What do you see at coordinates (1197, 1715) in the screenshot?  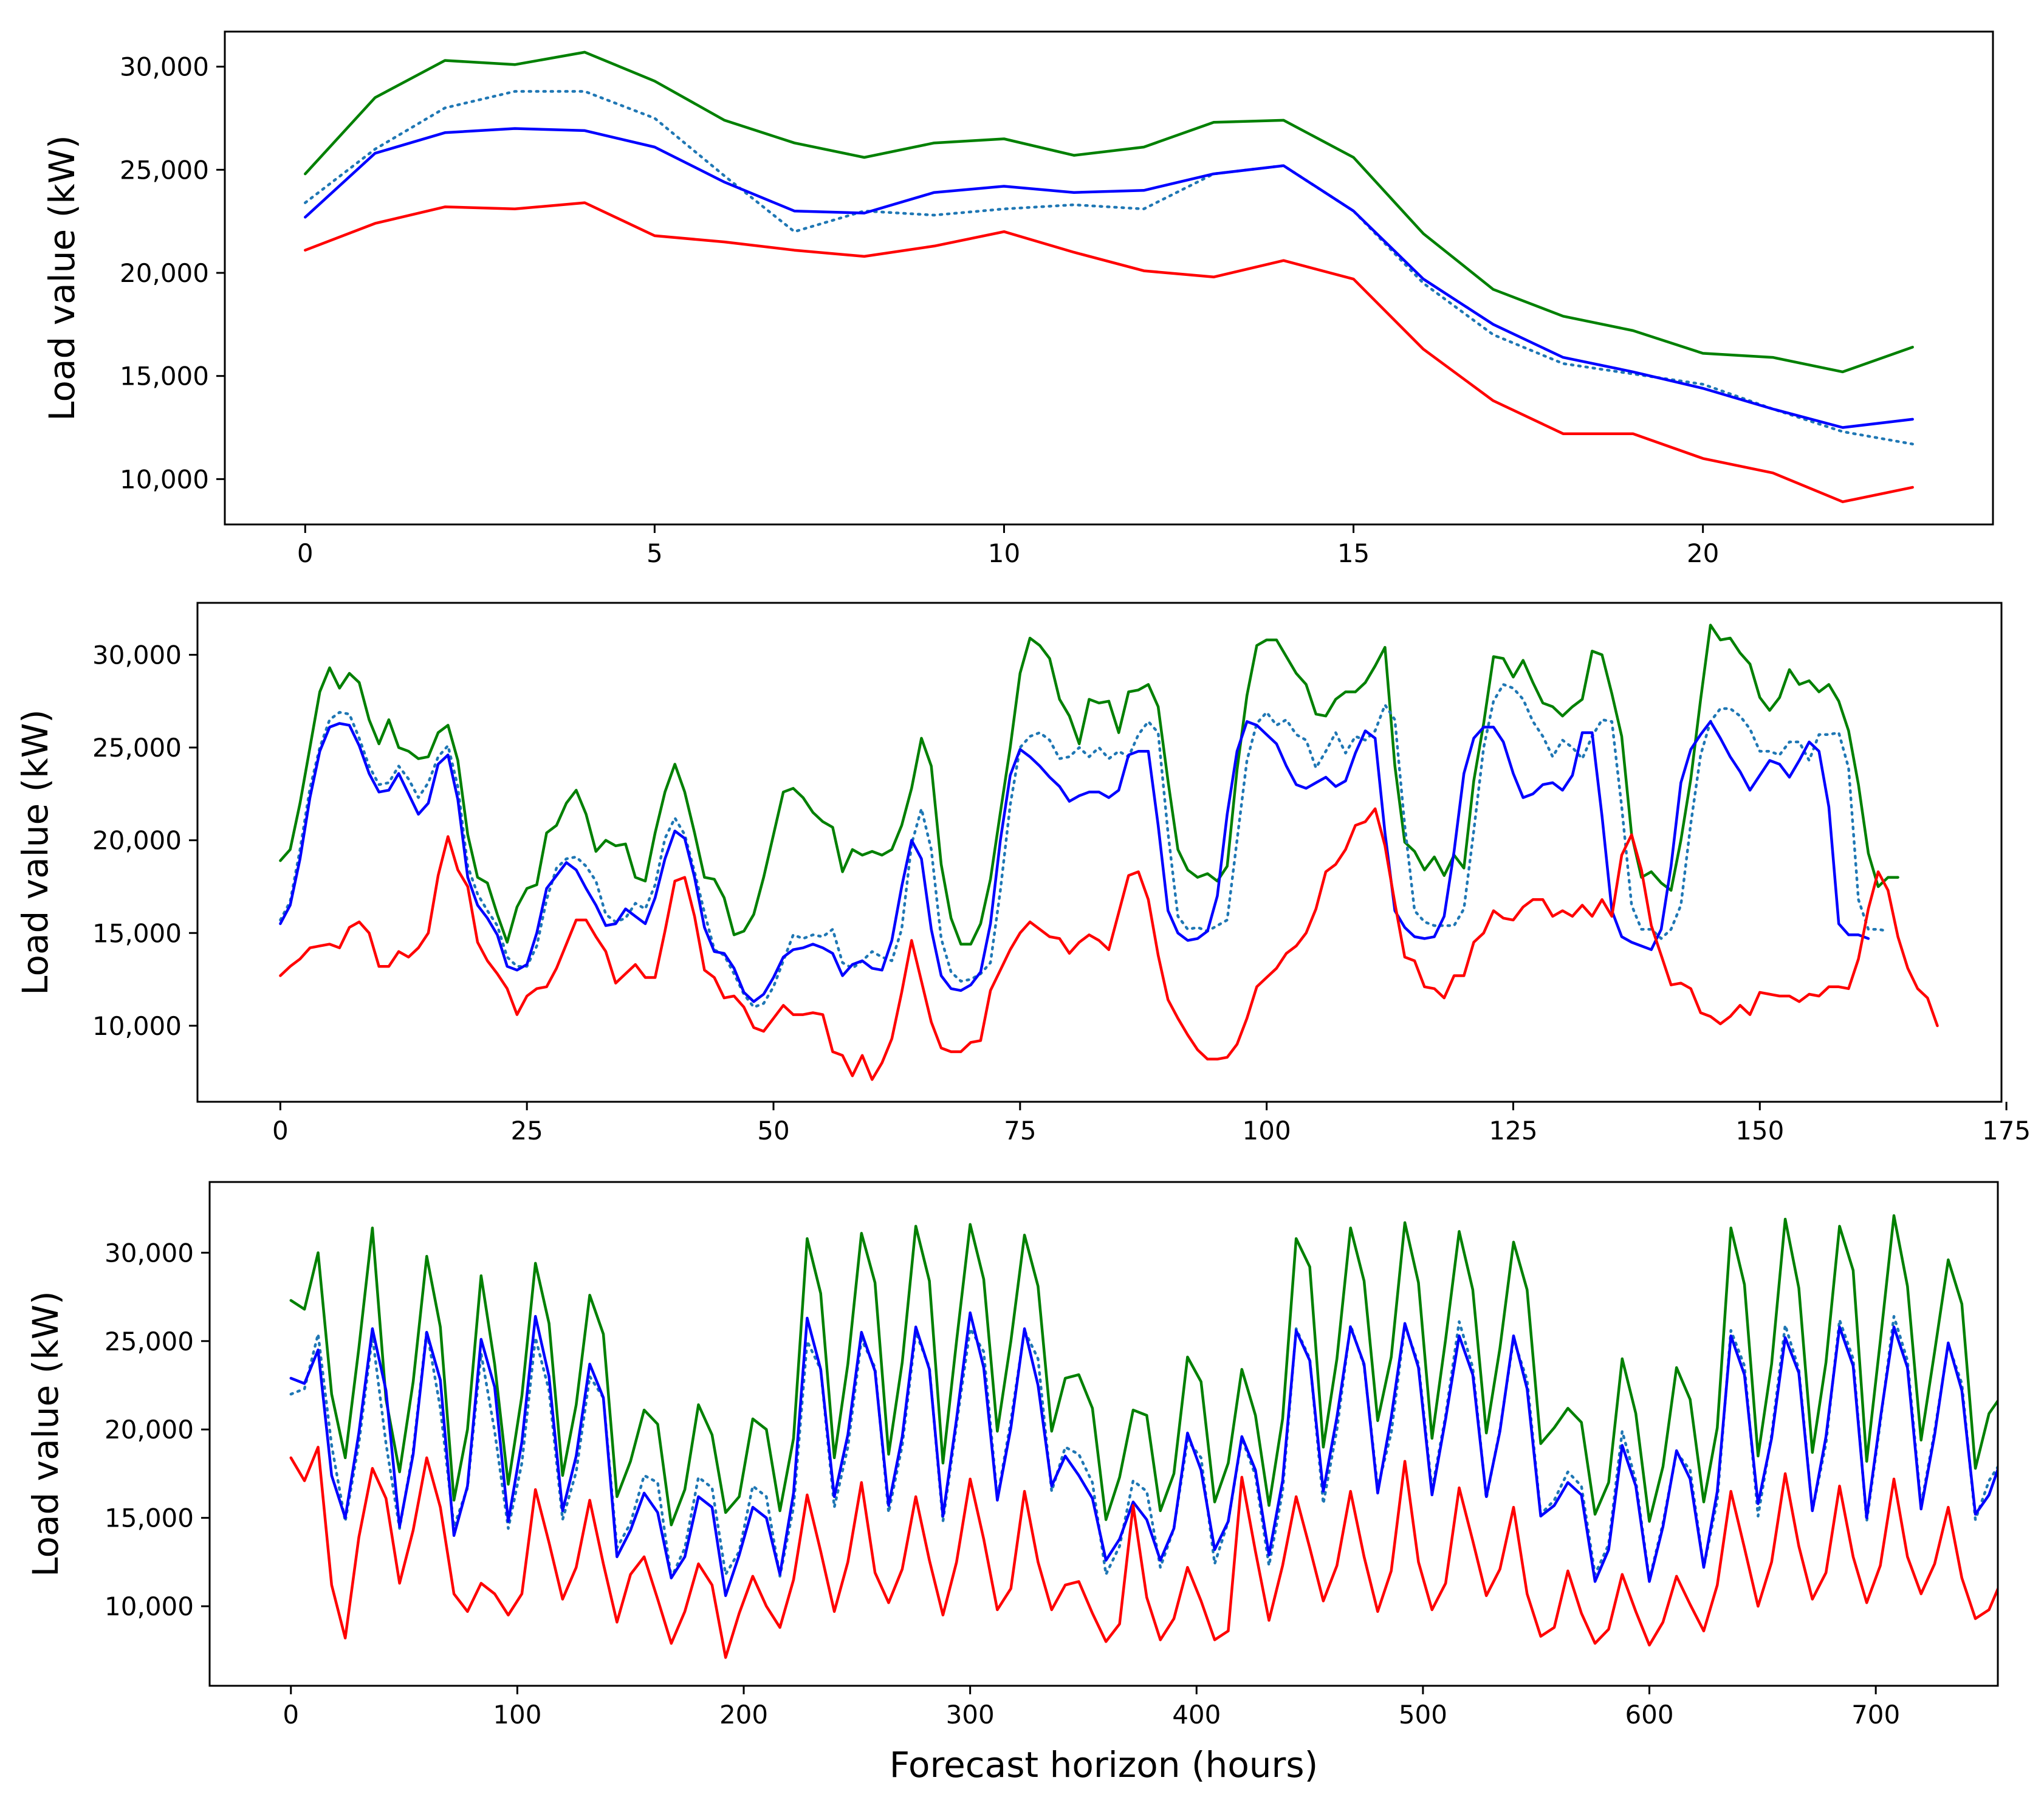 I see `x-tick-label: 400` at bounding box center [1197, 1715].